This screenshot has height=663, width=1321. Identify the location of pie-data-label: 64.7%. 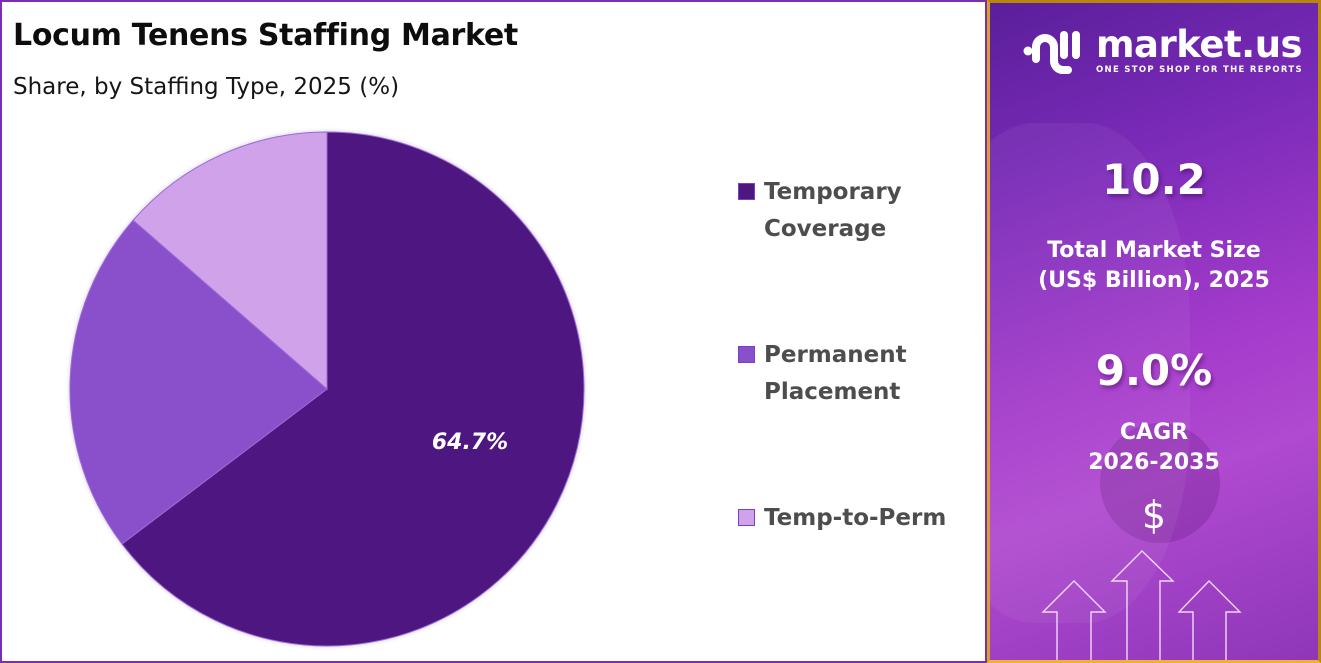
(470, 442).